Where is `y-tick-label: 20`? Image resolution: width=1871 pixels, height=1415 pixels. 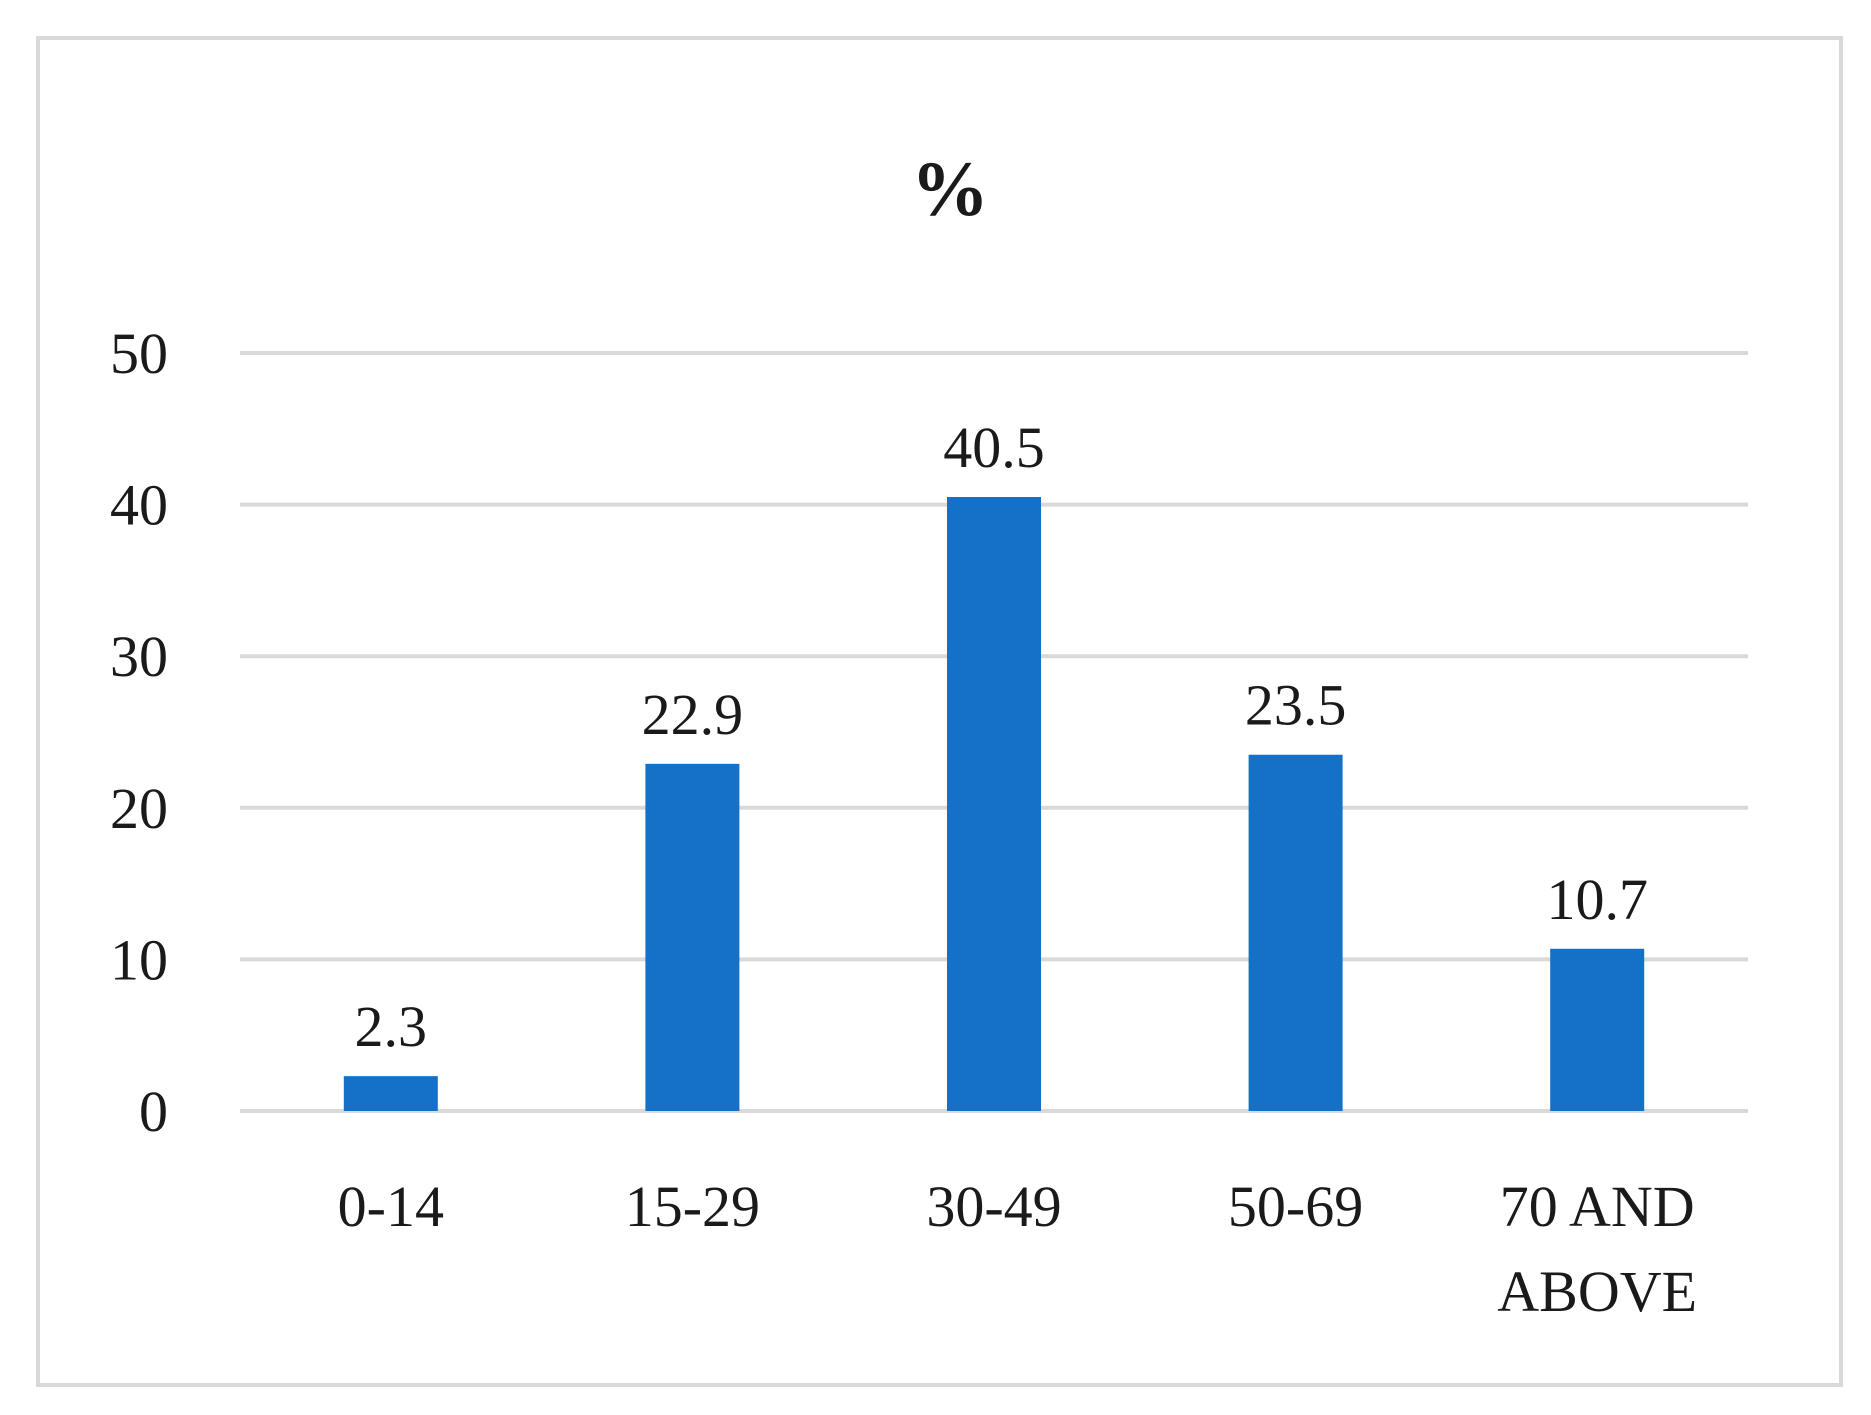 y-tick-label: 20 is located at coordinates (139, 808).